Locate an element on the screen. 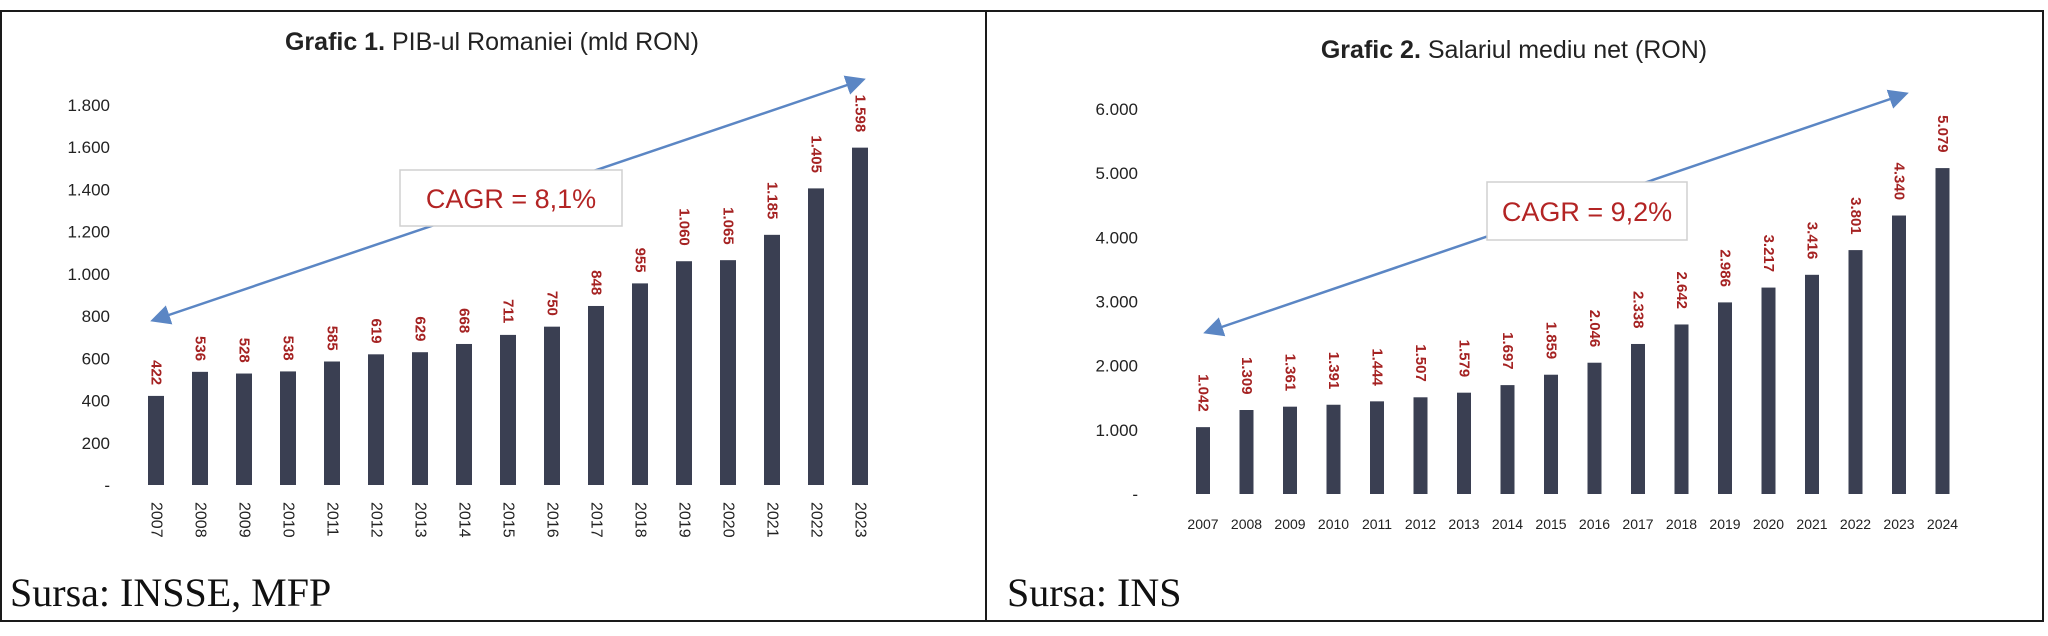 This screenshot has height=636, width=2048. bar-2019 is located at coordinates (684, 373).